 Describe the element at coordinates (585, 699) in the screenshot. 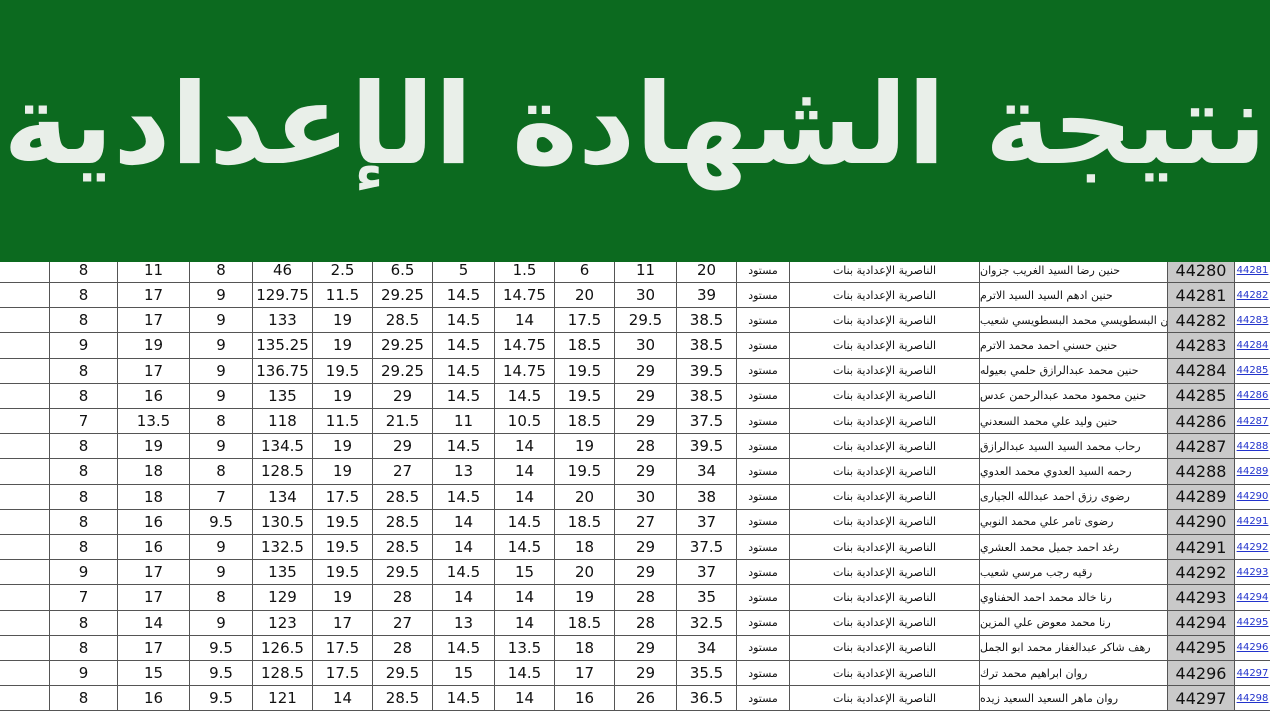

I see `score-cell: 16` at that location.